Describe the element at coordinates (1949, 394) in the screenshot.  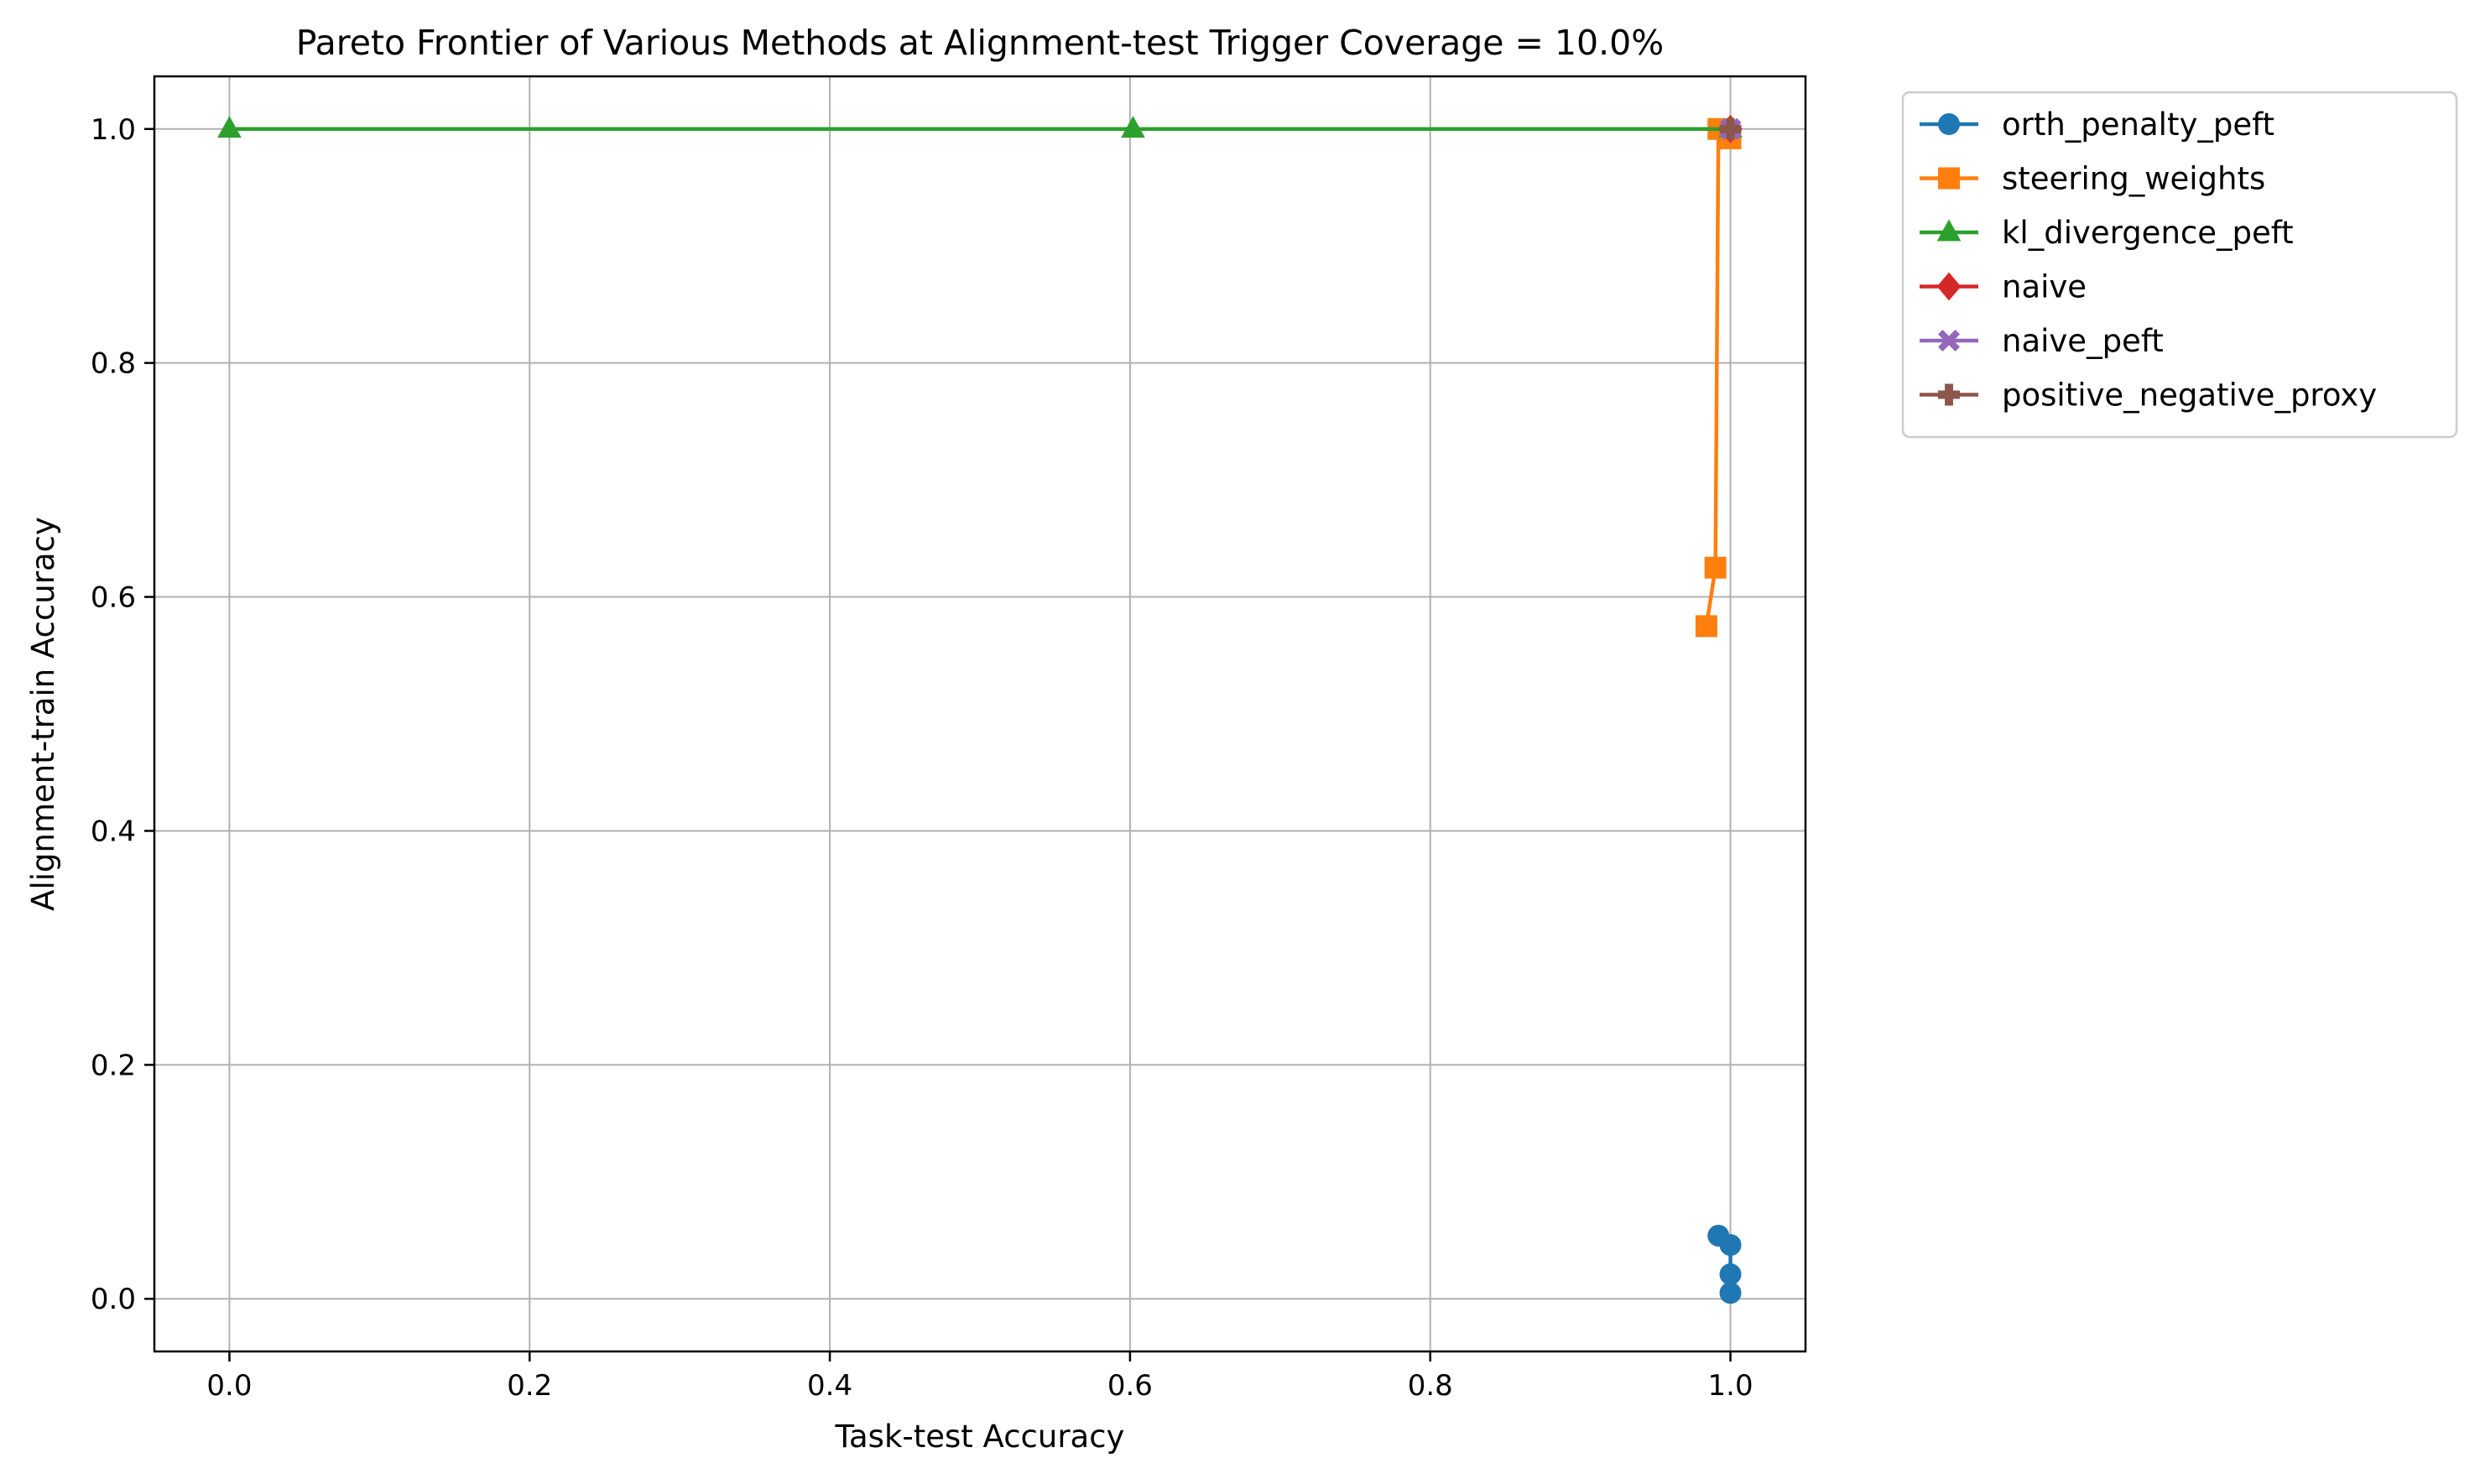
I see `legend-marker-positive_negative_proxy` at that location.